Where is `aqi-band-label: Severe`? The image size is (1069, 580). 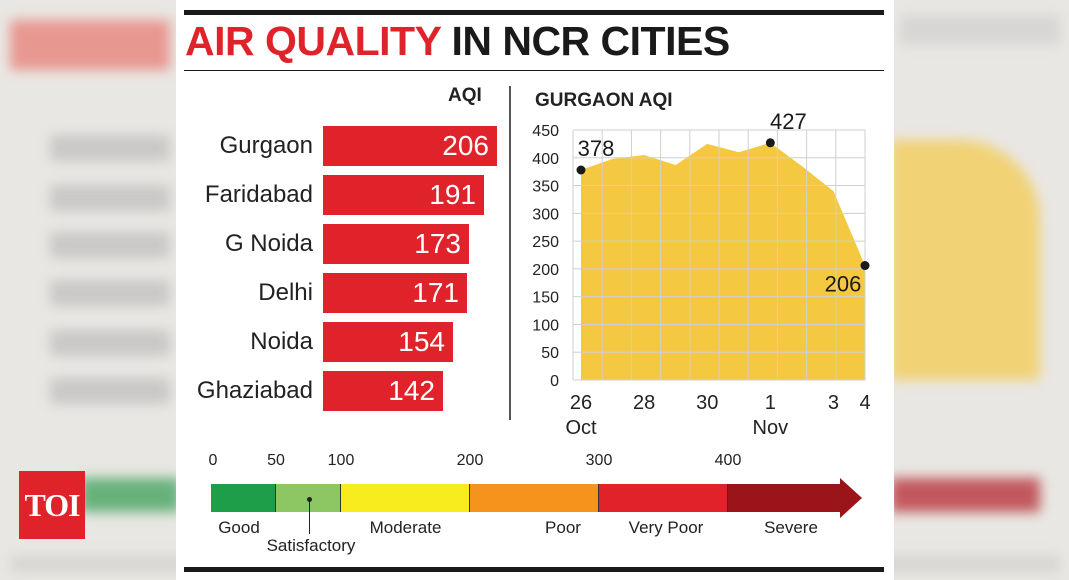
aqi-band-label: Severe is located at coordinates (791, 527).